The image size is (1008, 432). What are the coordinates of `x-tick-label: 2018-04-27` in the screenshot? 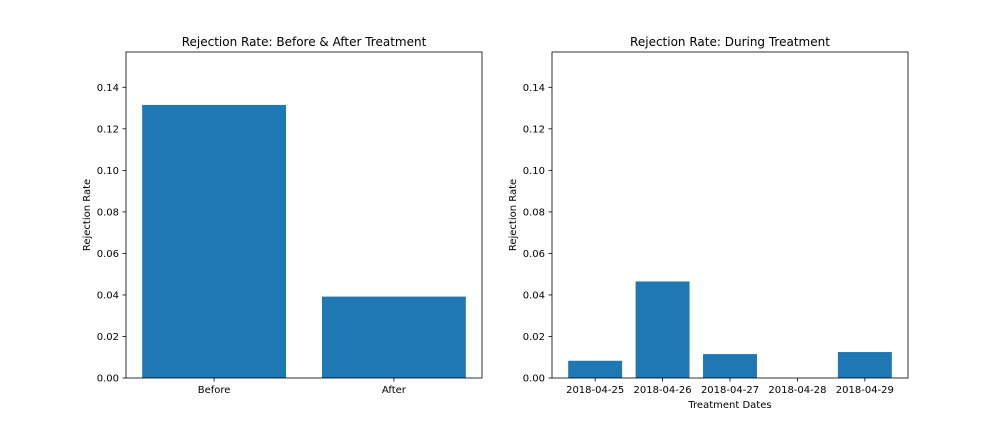 It's located at (730, 390).